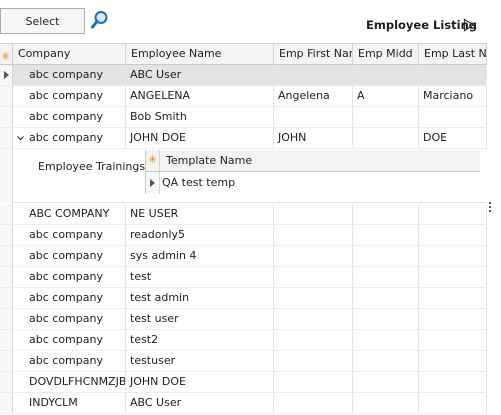 This screenshot has width=501, height=415. Describe the element at coordinates (69, 382) in the screenshot. I see `cell-company: DOVDLFHCNMZJBI` at that location.